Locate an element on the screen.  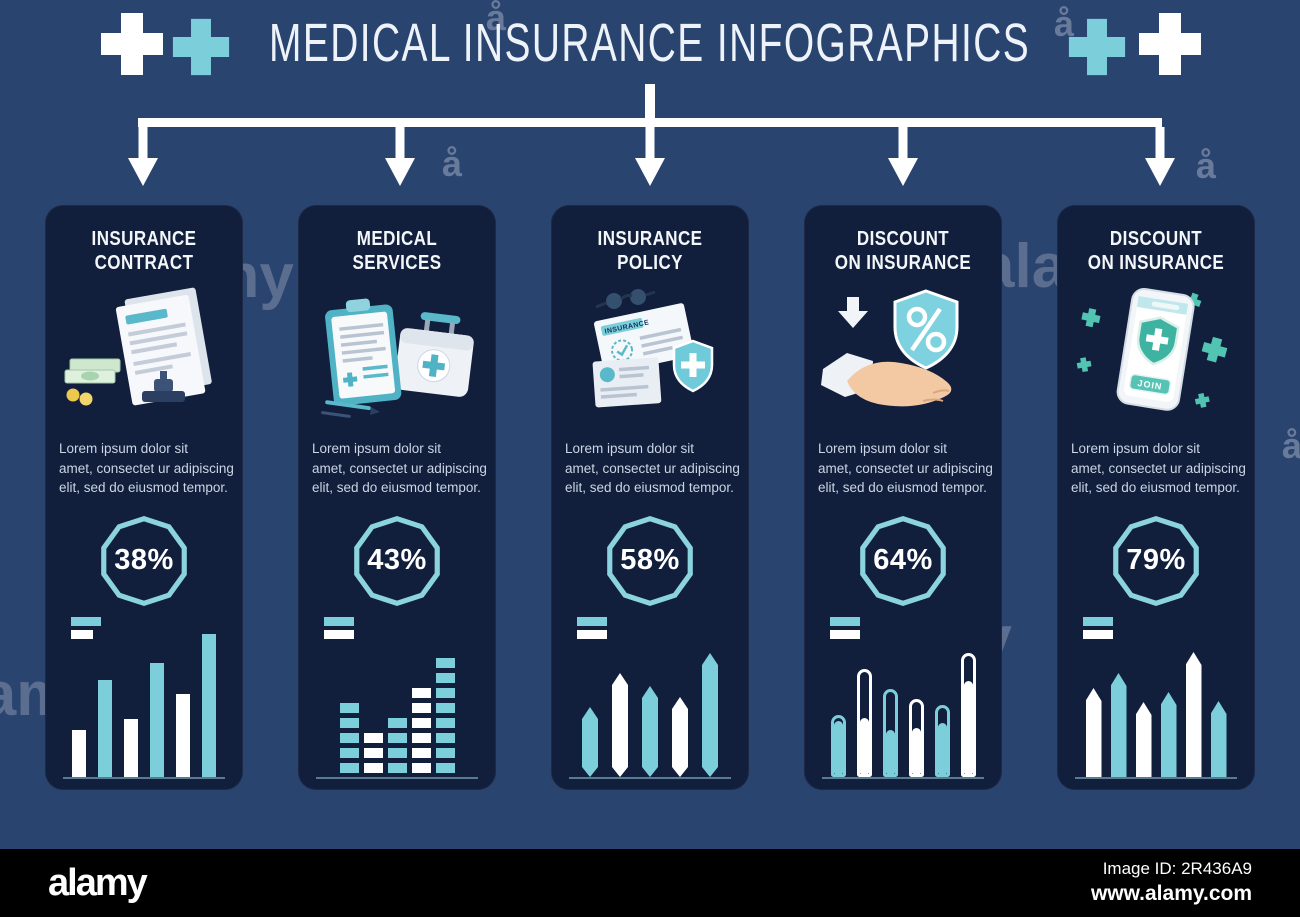
down-arrow-icon is located at coordinates (853, 312).